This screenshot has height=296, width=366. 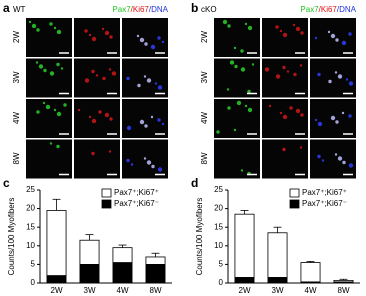 I want to click on genotype-label: cKO, so click(x=209, y=9).